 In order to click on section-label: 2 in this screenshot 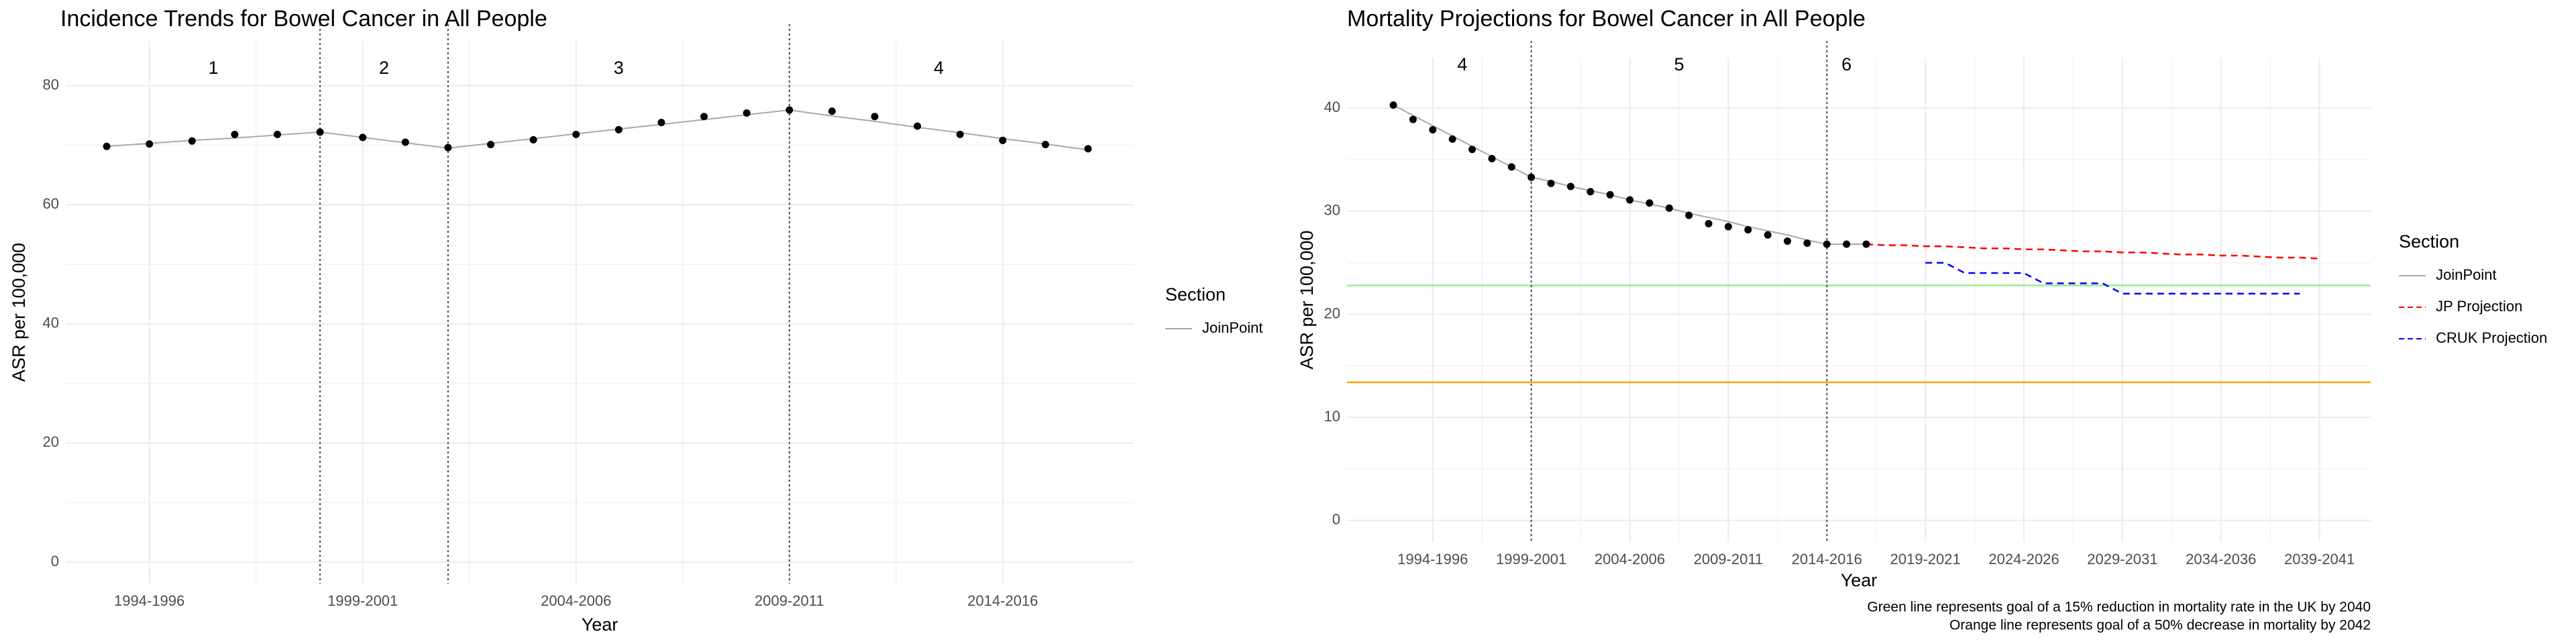, I will do `click(384, 68)`.